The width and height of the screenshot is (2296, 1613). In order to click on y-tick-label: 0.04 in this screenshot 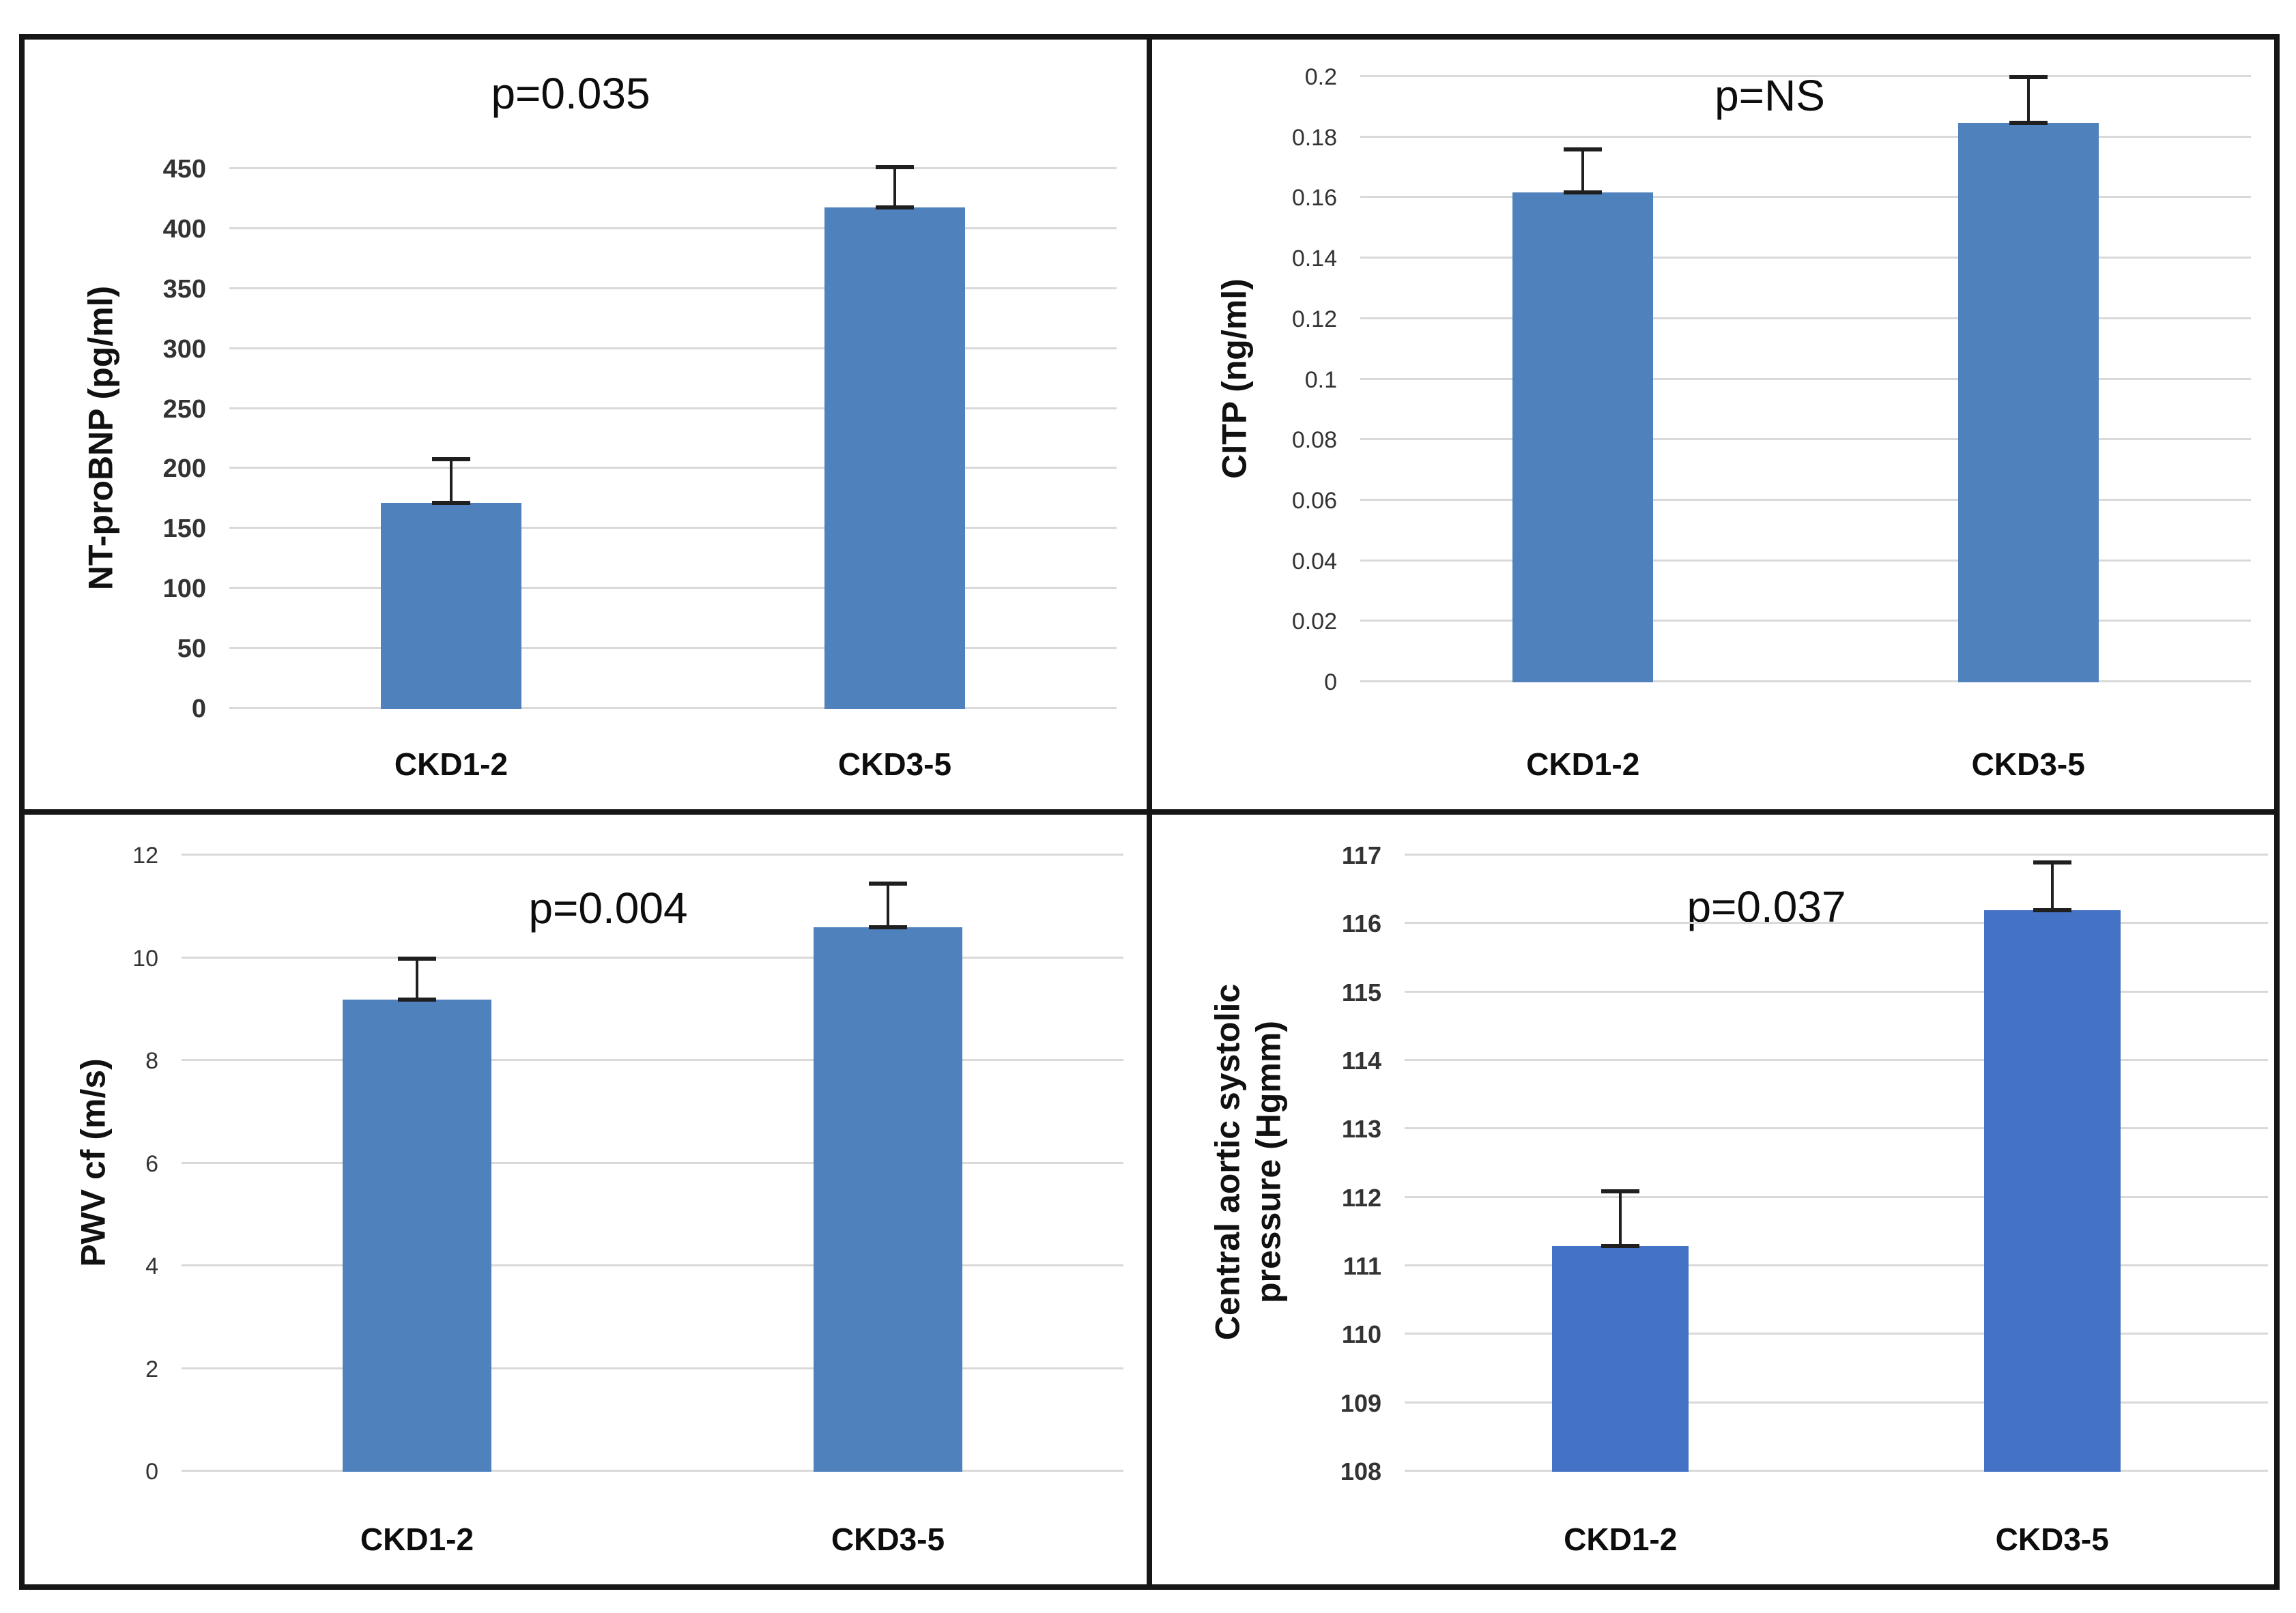, I will do `click(1314, 561)`.